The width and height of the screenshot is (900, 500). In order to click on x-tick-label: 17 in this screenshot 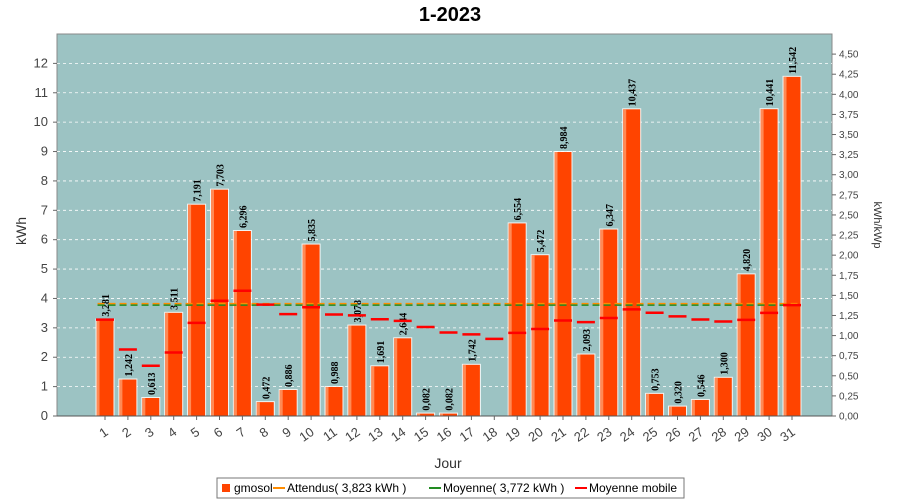, I will do `click(467, 434)`.